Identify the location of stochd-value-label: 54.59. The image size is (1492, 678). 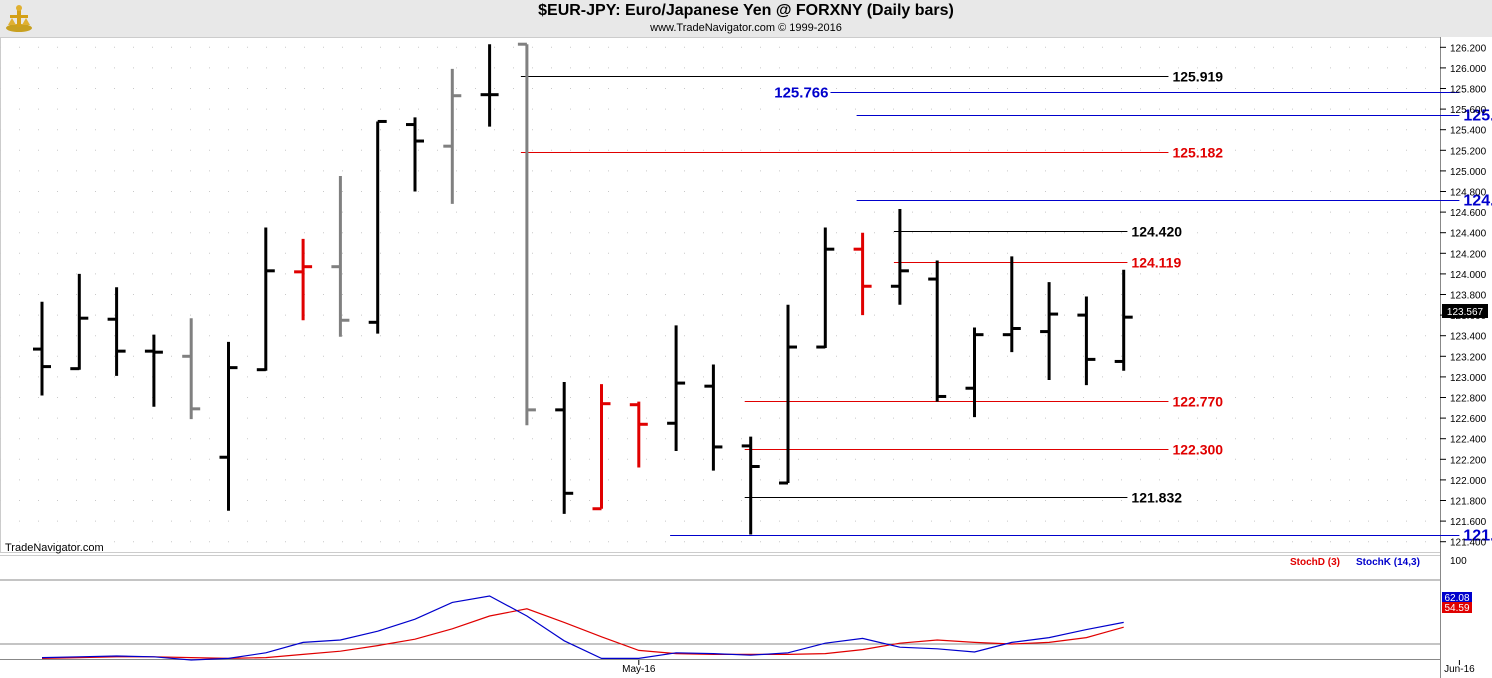
(1456, 608).